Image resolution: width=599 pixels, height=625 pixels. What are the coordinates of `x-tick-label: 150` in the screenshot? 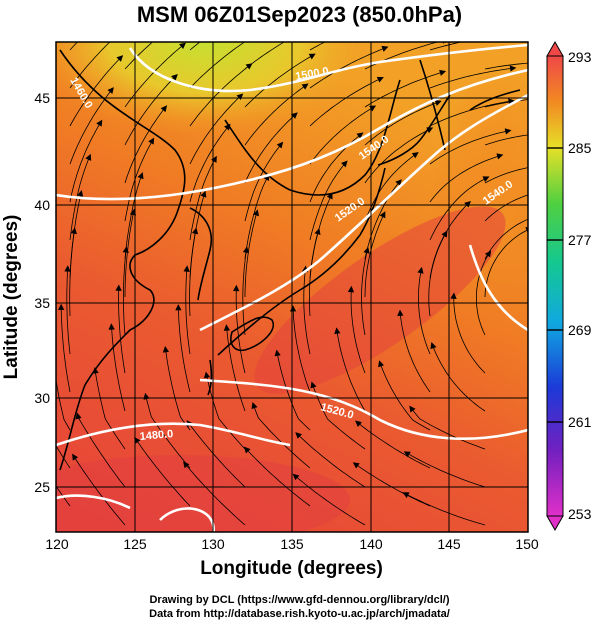 It's located at (527, 544).